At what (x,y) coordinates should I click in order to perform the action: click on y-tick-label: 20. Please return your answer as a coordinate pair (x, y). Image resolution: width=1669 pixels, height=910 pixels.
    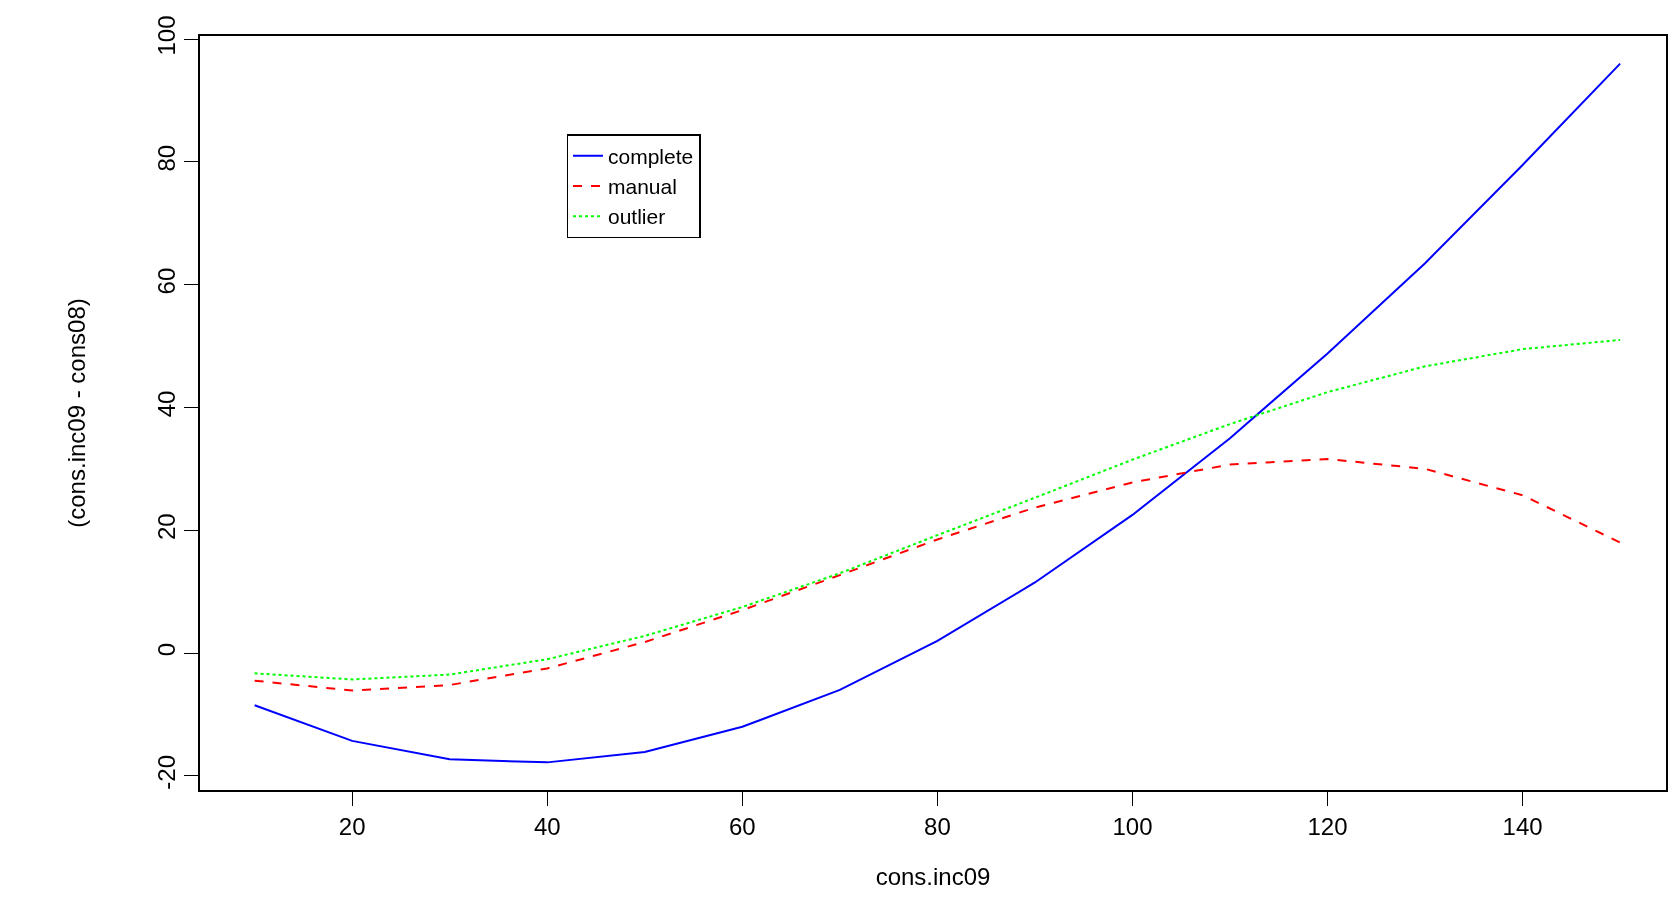
    Looking at the image, I should click on (166, 527).